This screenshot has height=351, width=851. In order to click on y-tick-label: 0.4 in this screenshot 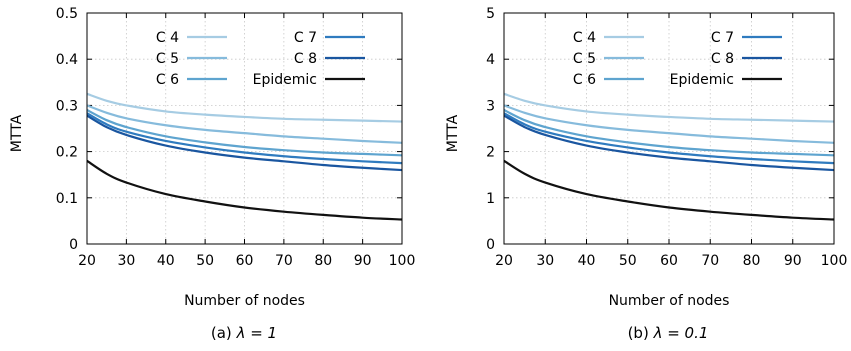, I will do `click(67, 60)`.